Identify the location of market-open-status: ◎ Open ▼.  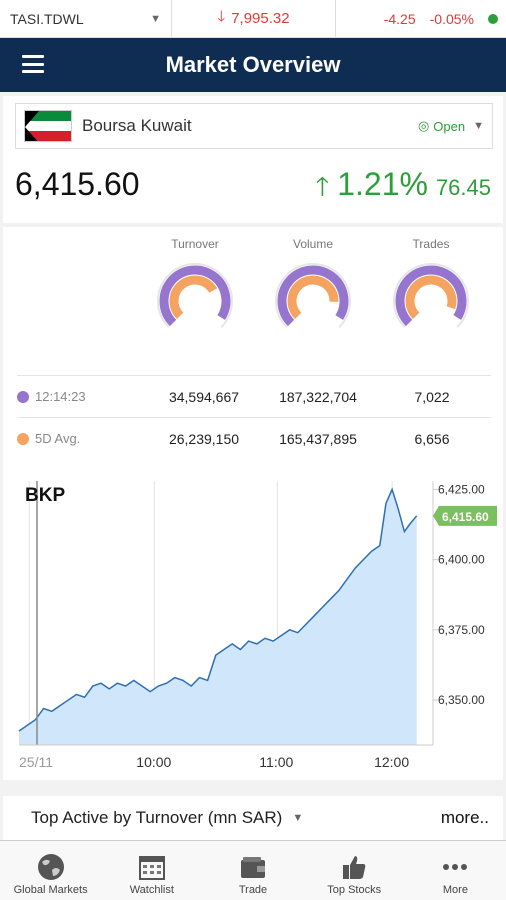
(451, 126).